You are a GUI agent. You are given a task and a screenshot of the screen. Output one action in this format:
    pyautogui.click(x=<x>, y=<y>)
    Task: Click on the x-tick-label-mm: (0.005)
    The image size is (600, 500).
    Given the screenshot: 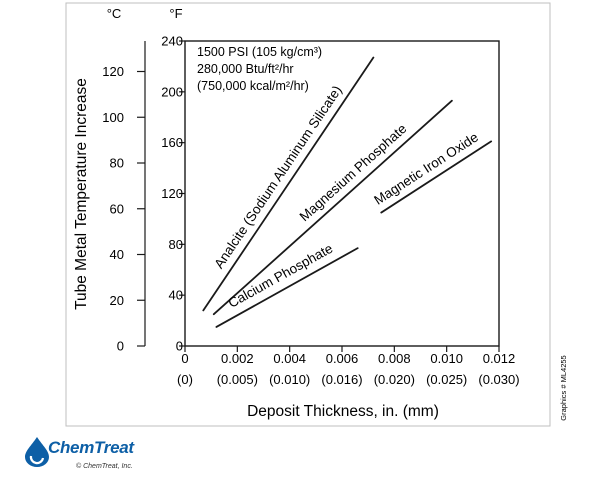 What is the action you would take?
    pyautogui.click(x=237, y=379)
    